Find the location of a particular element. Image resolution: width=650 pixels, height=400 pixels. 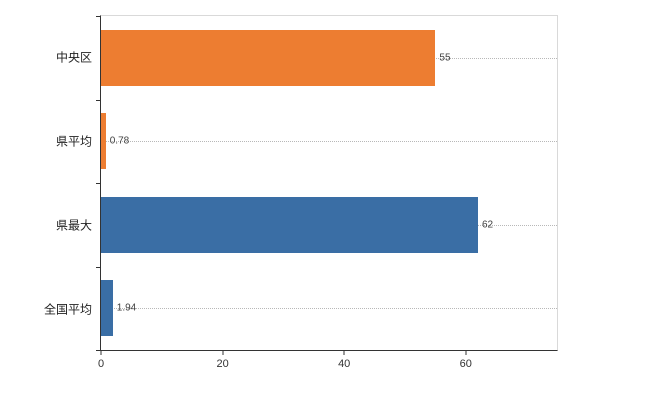

bar-row: 0.78 is located at coordinates (329, 142).